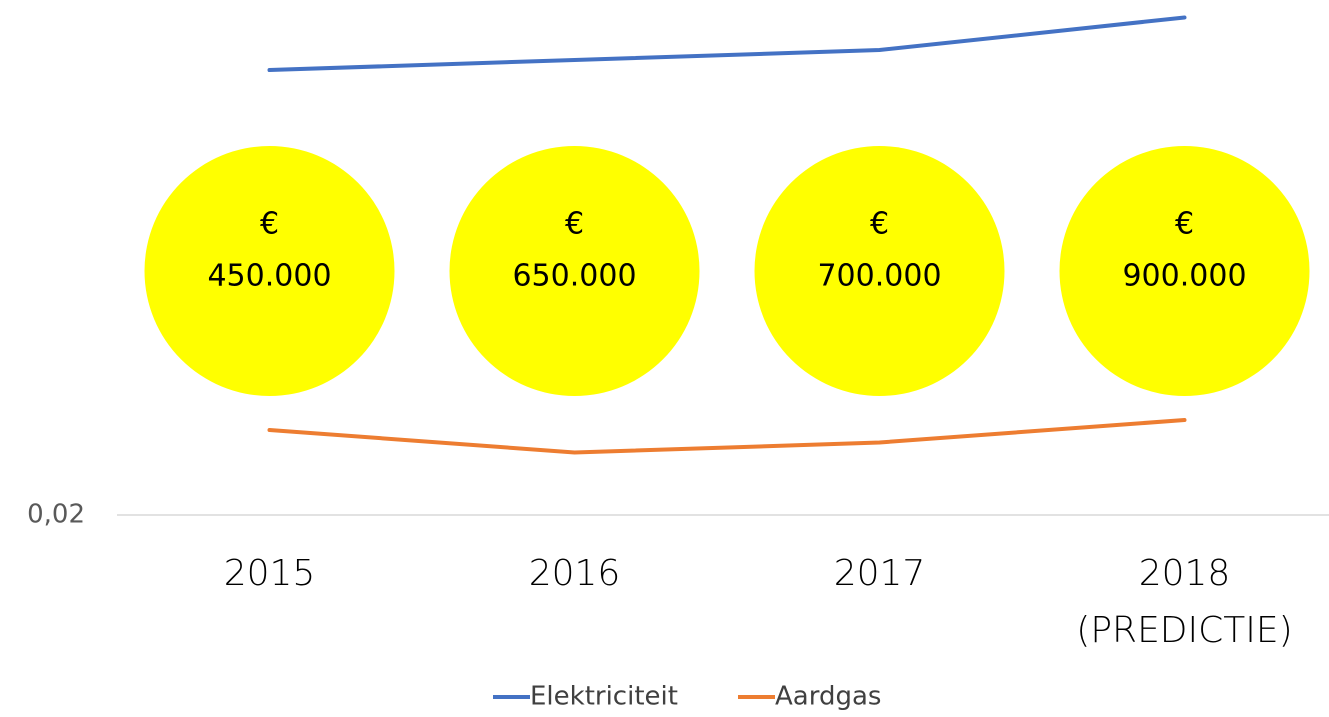  Describe the element at coordinates (1184, 602) in the screenshot. I see `x-tick-label: 2018 (PREDICTIE)` at that location.